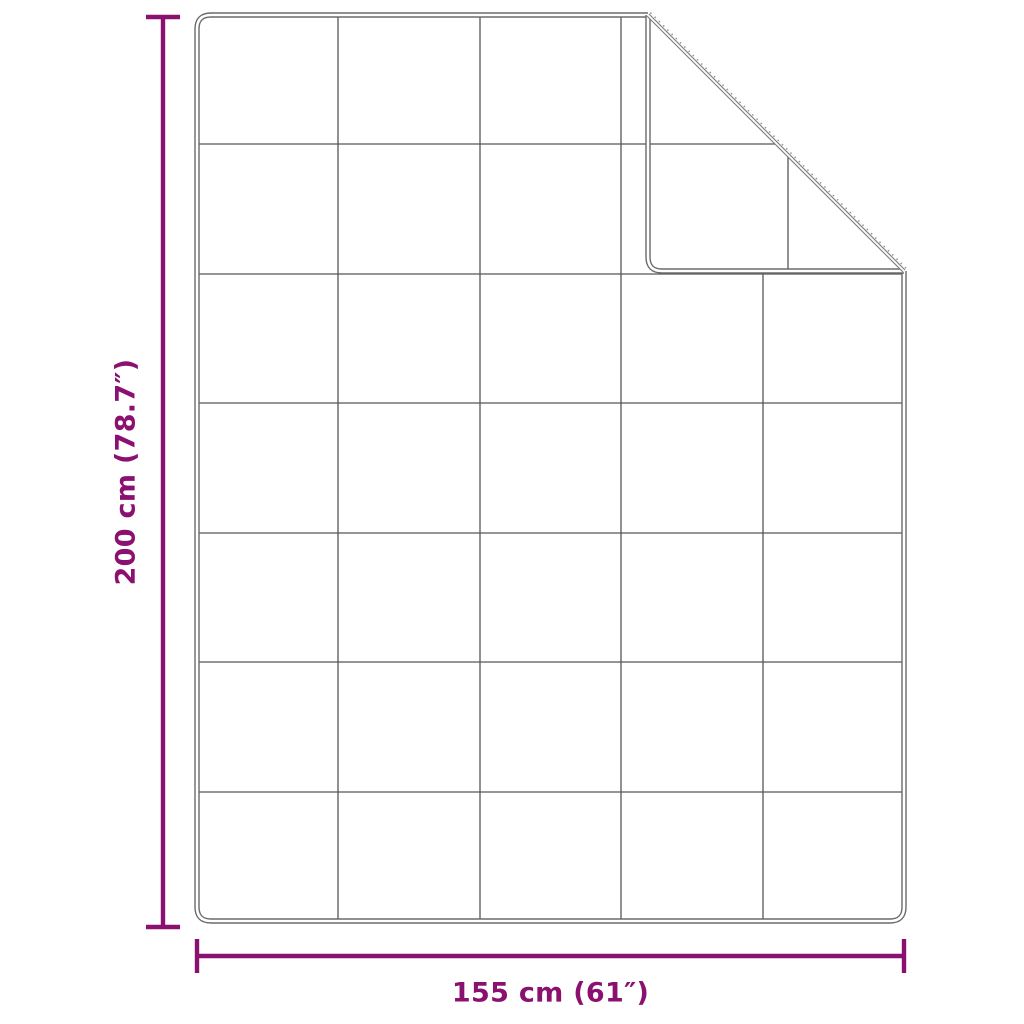 The image size is (1024, 1024). What do you see at coordinates (550, 993) in the screenshot?
I see `width-dimension-label: 155 cm (61″)` at bounding box center [550, 993].